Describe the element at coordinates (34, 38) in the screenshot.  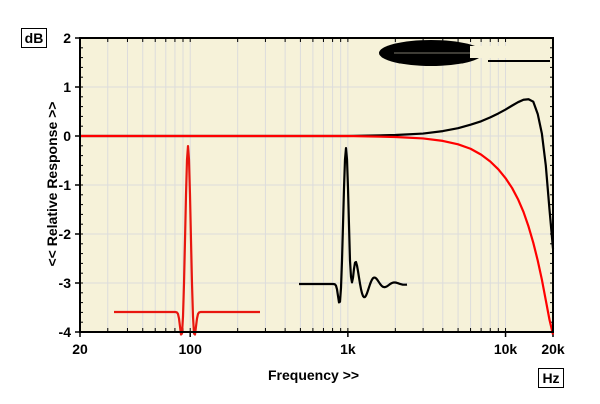
I see `y-unit-label: dB` at that location.